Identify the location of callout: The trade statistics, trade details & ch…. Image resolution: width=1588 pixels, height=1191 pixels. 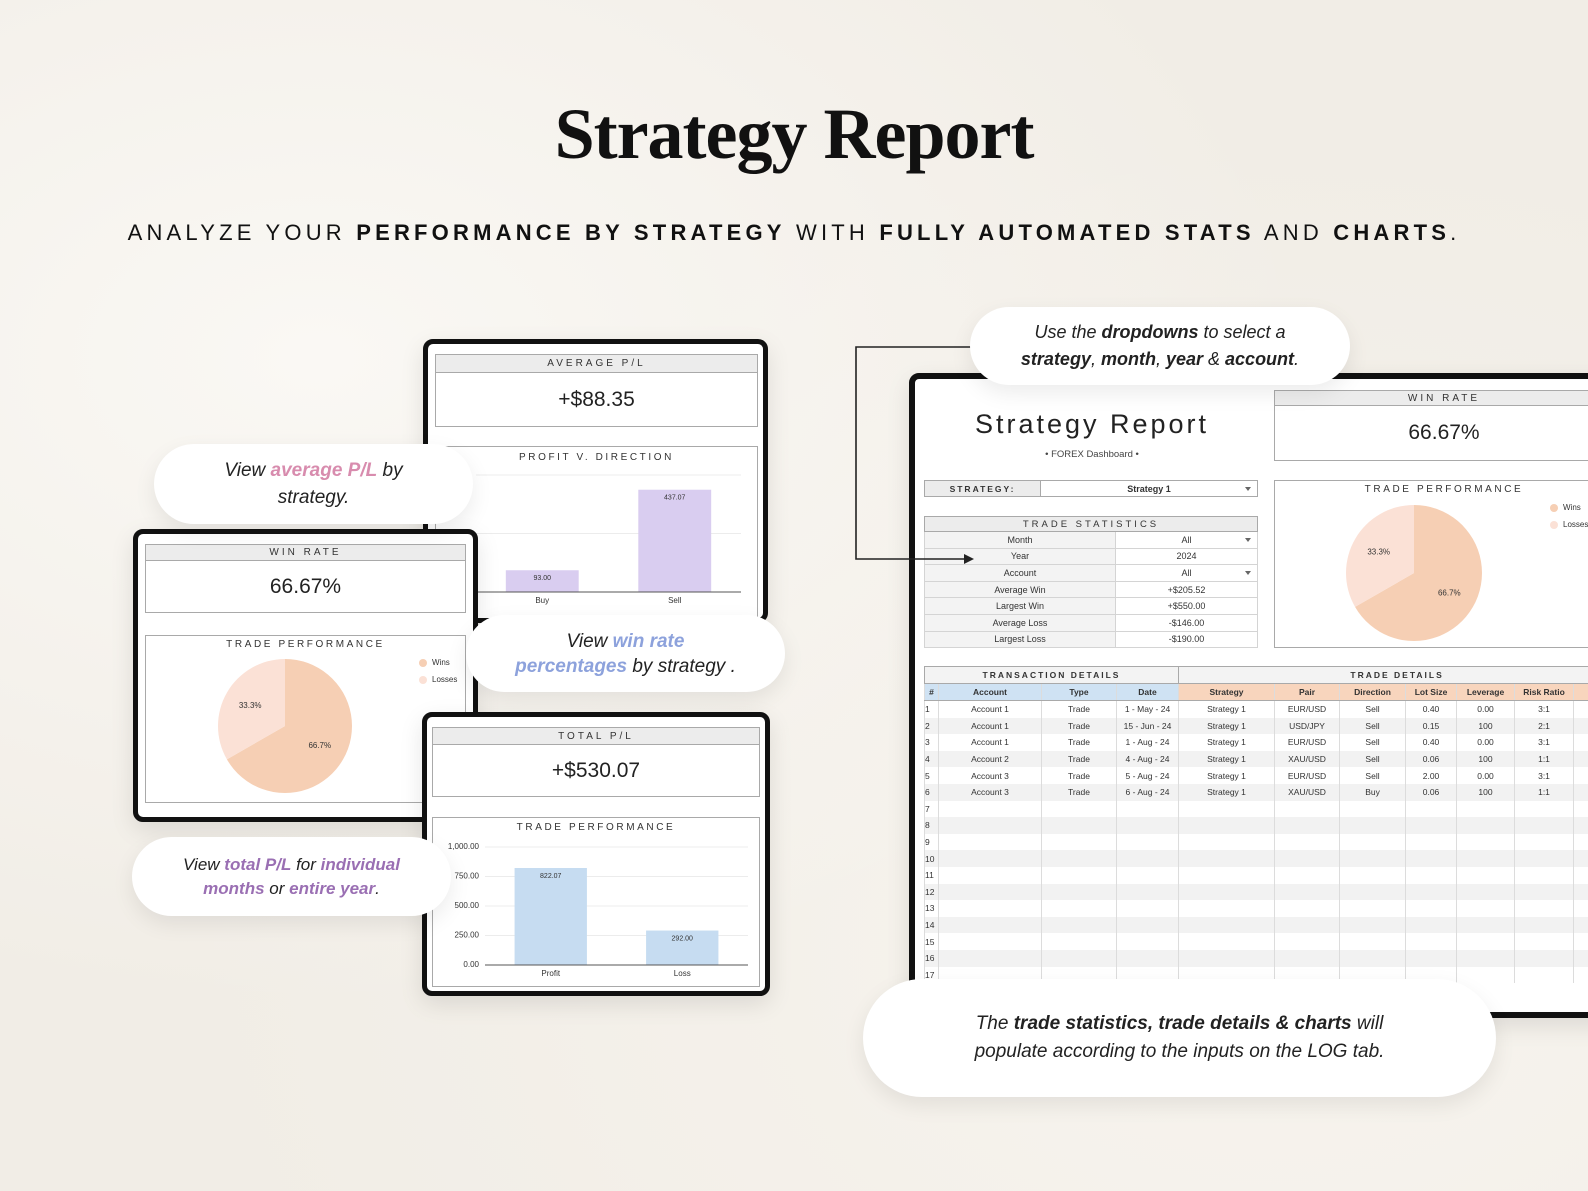
(1179, 1038).